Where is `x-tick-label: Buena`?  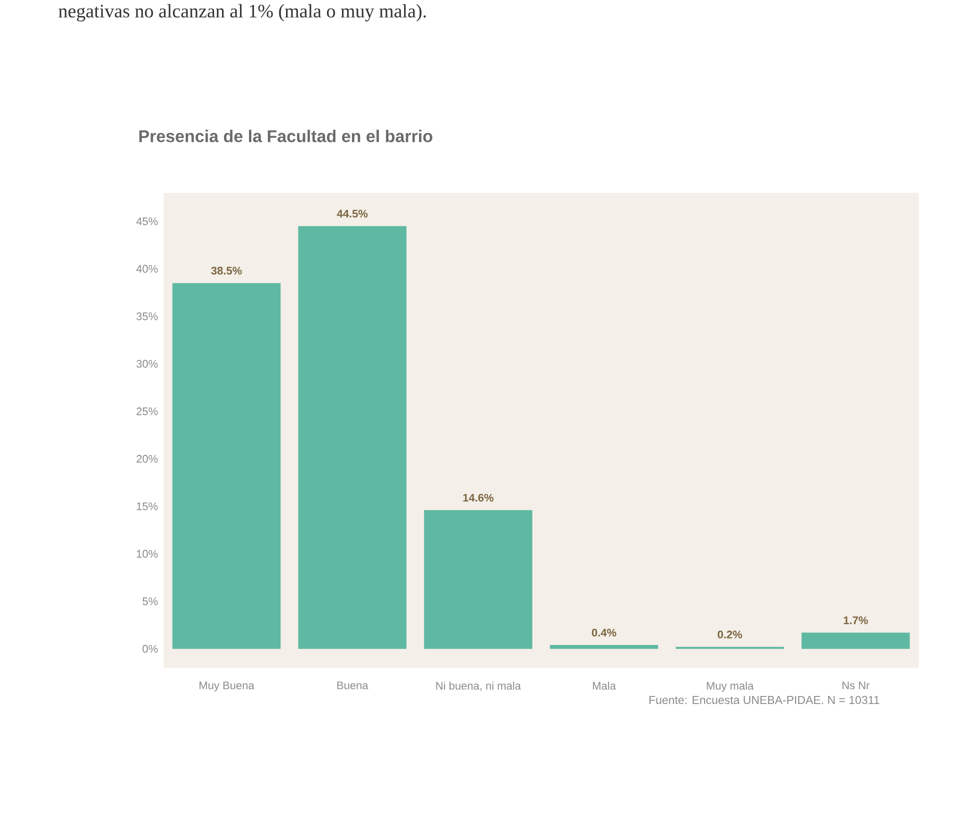 x-tick-label: Buena is located at coordinates (352, 686).